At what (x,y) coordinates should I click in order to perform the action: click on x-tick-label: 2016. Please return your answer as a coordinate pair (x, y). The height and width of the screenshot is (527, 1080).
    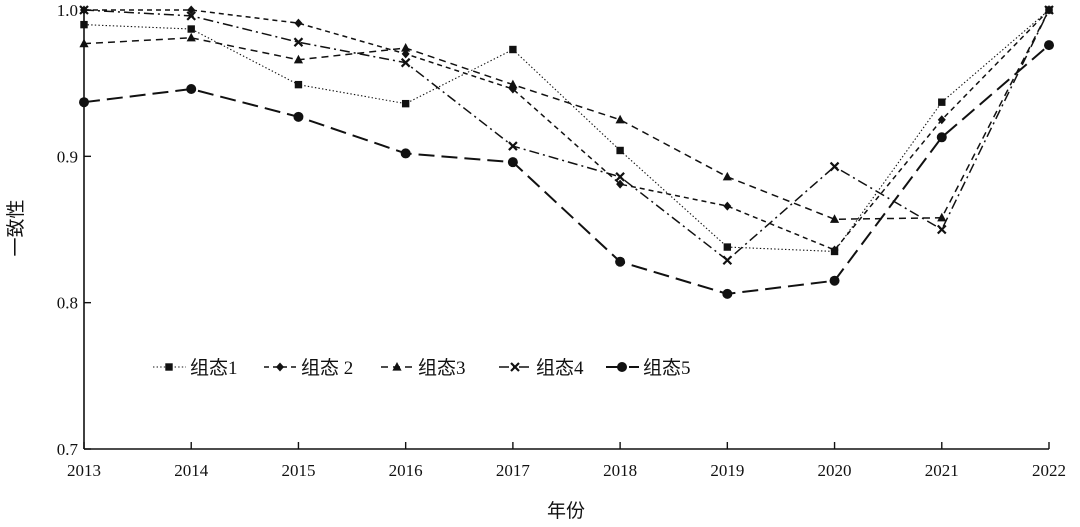
    Looking at the image, I should click on (406, 470).